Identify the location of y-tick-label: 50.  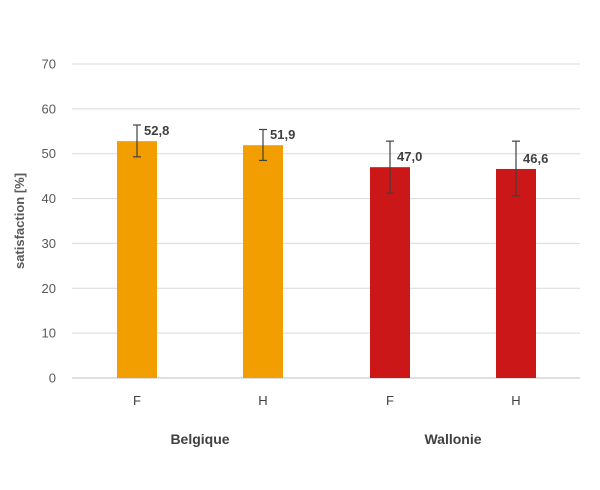
(49, 153).